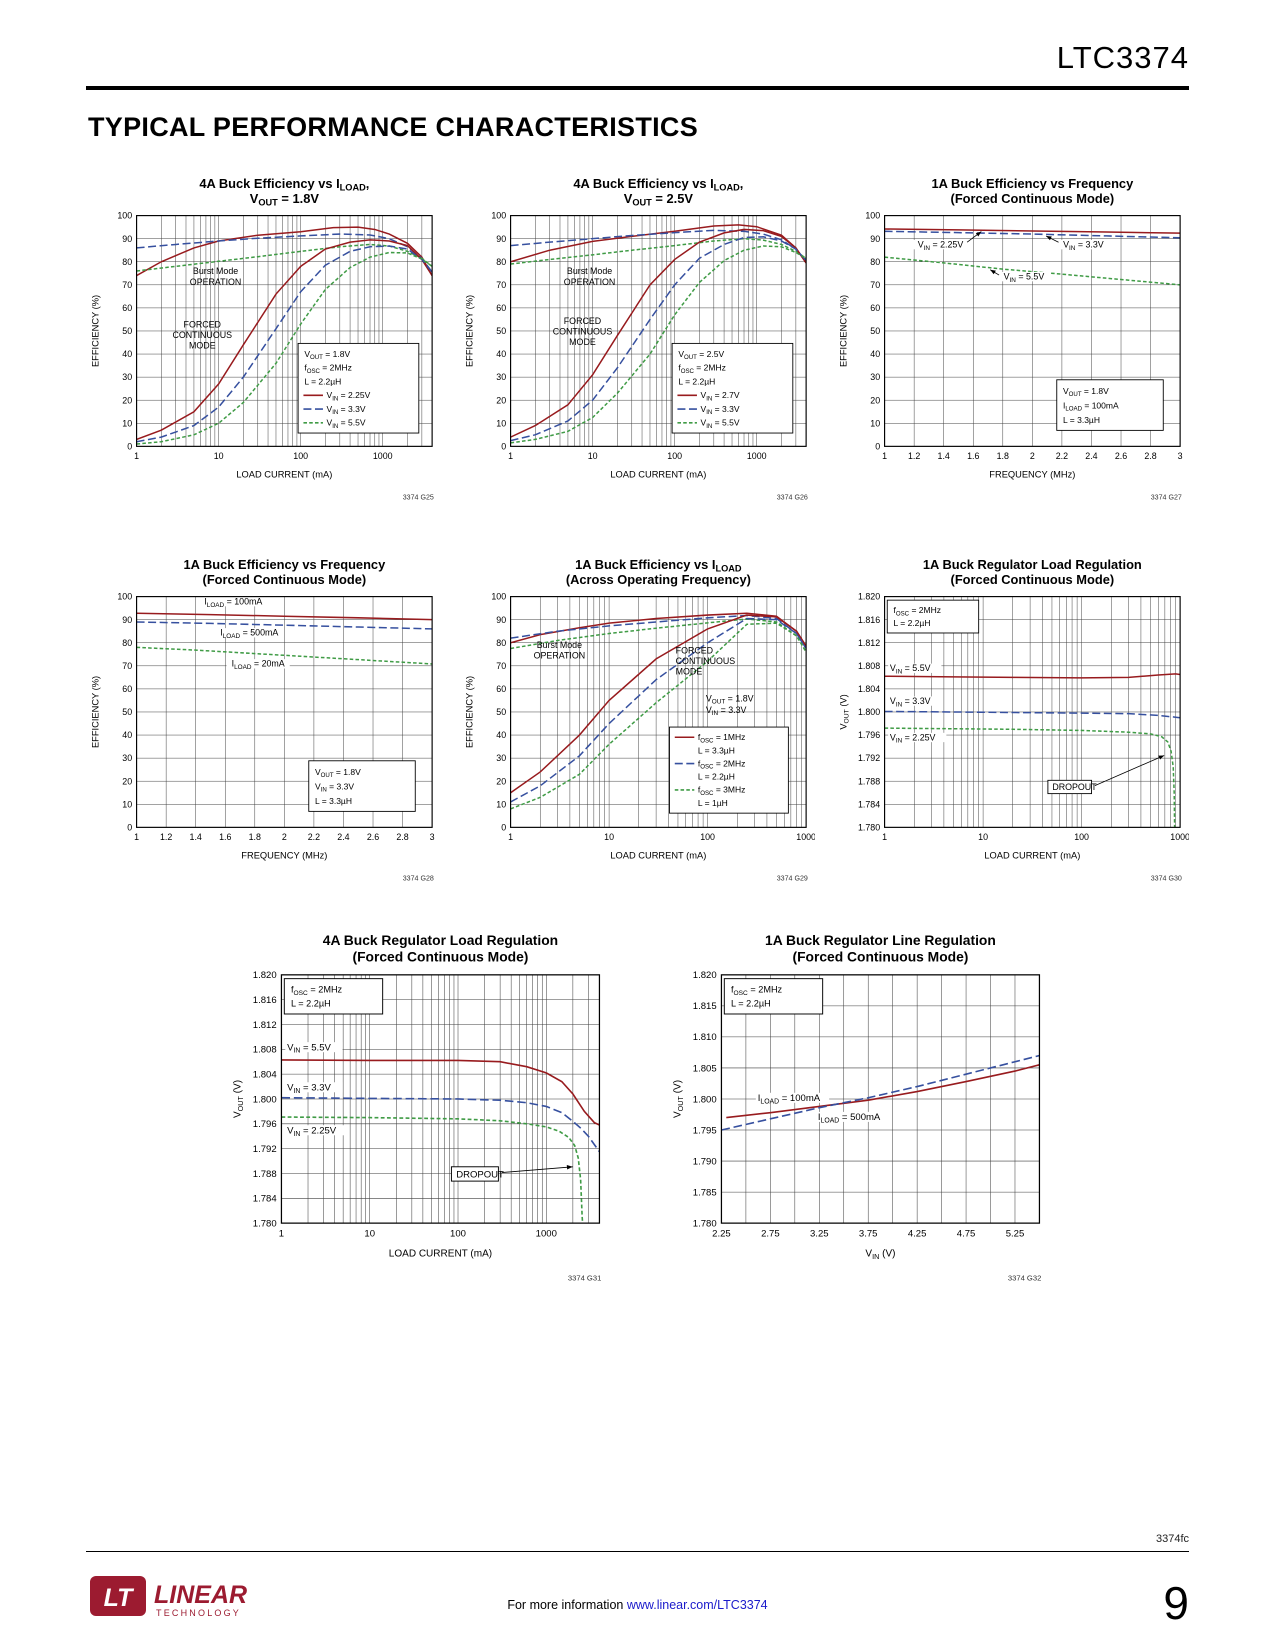 The height and width of the screenshot is (1650, 1275). I want to click on svg-text: 5.25, so click(1014, 1234).